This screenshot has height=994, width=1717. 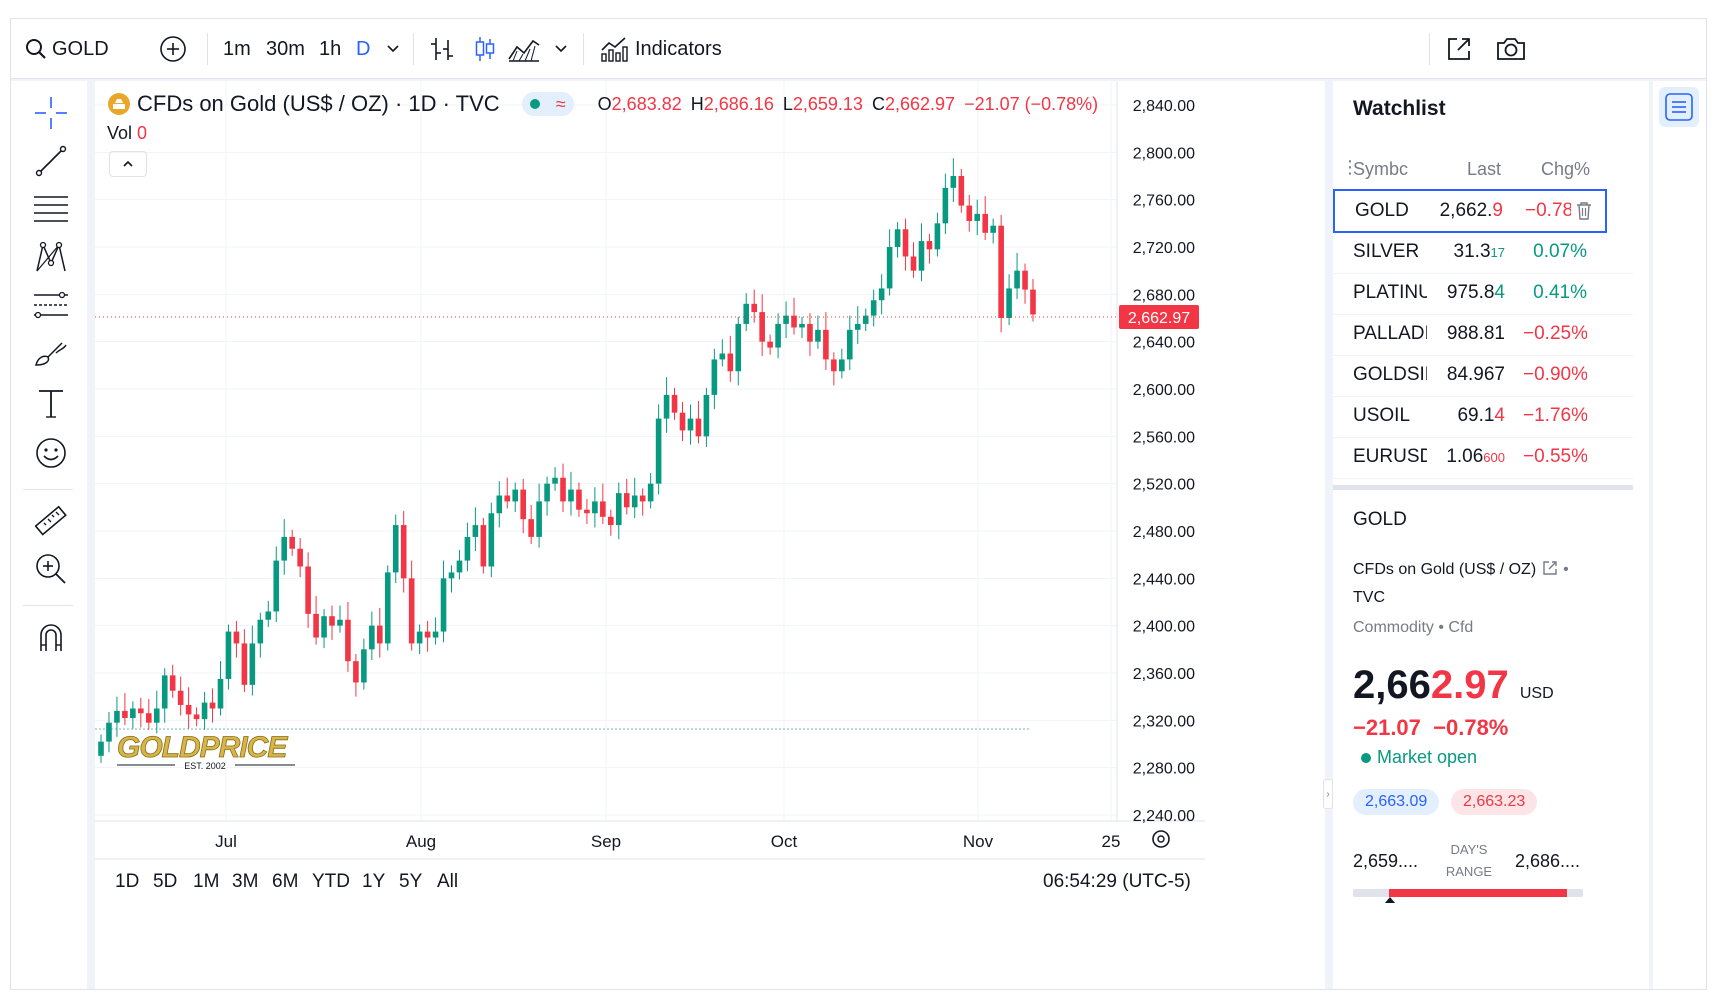 I want to click on bar-replay-button, so click(x=442, y=49).